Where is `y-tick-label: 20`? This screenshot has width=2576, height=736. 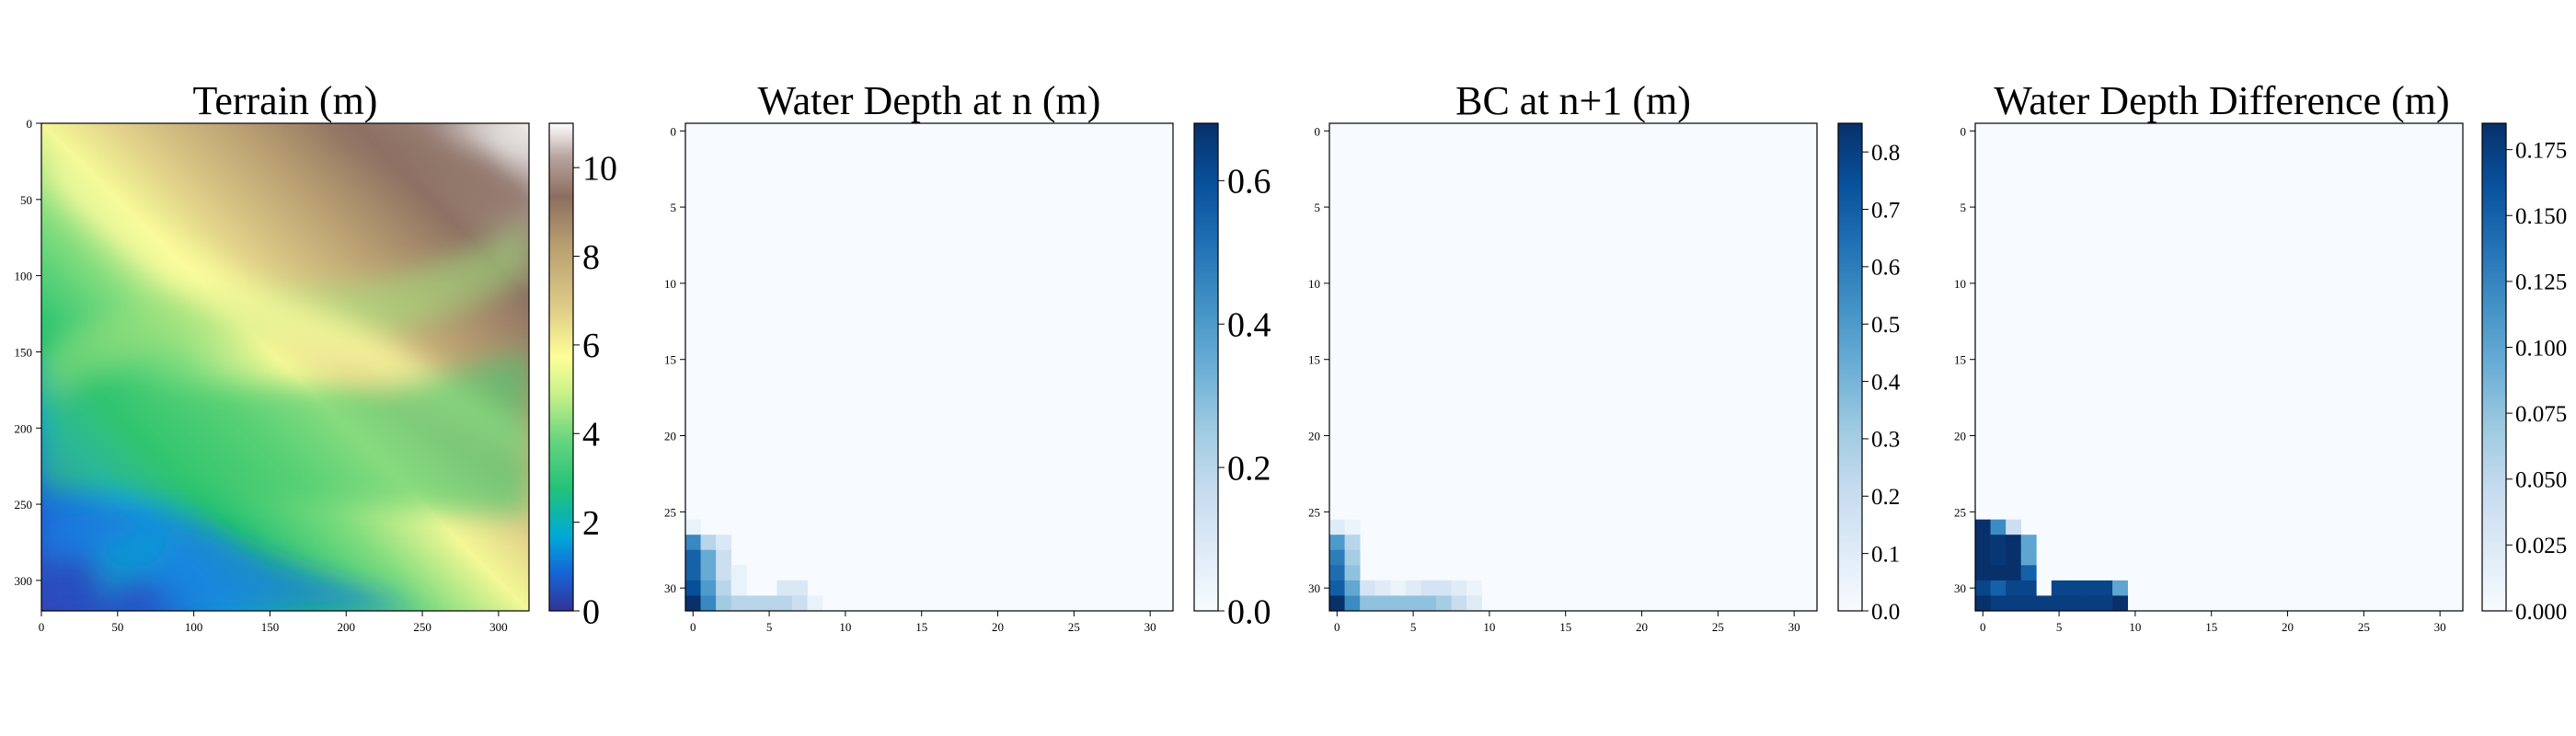
y-tick-label: 20 is located at coordinates (1960, 436).